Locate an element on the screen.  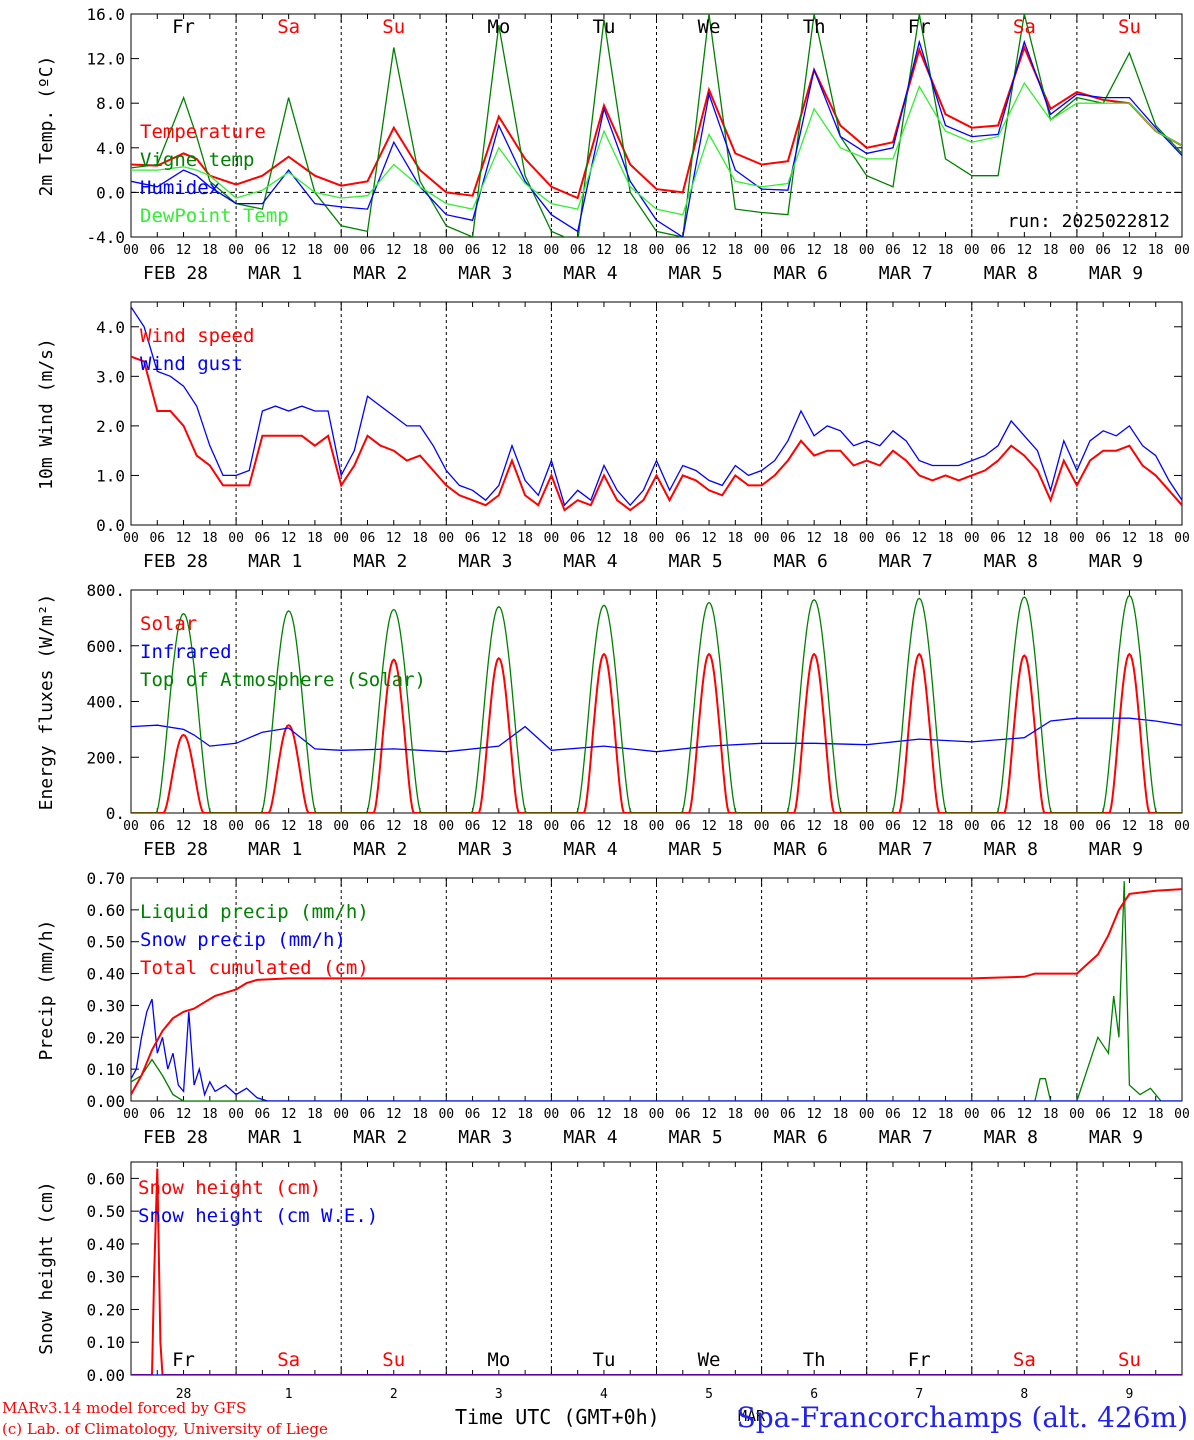
day-number: 5 is located at coordinates (709, 1394).